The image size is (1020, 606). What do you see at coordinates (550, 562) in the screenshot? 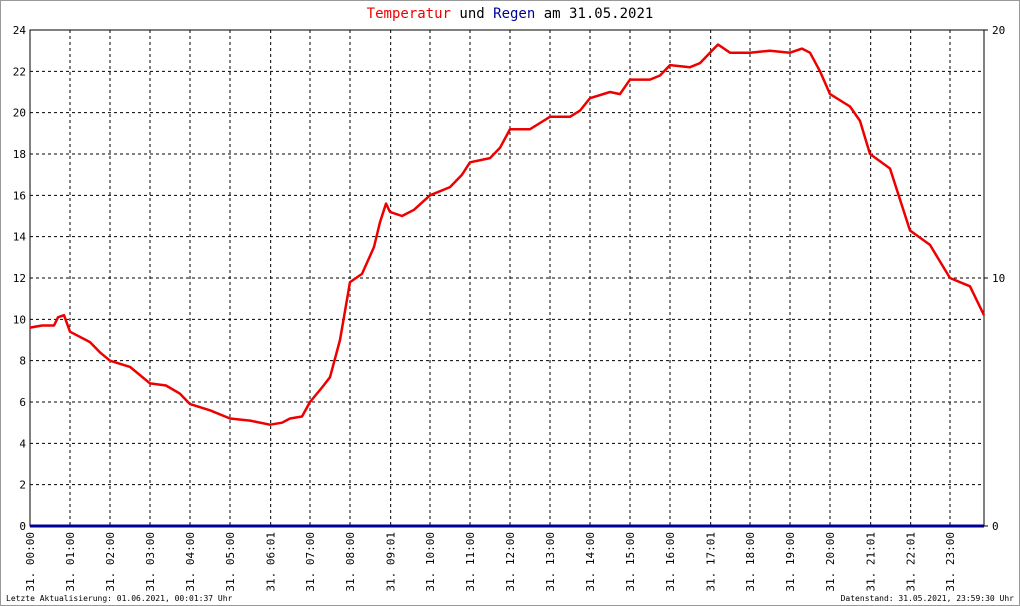
I see `x-tick-label: 31. 13:00` at bounding box center [550, 562].